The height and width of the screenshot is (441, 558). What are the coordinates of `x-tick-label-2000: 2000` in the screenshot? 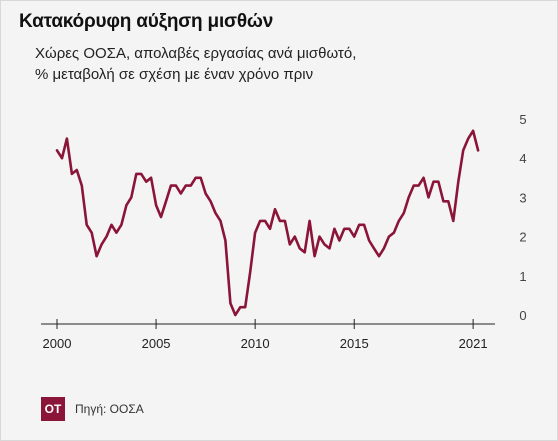 It's located at (57, 343).